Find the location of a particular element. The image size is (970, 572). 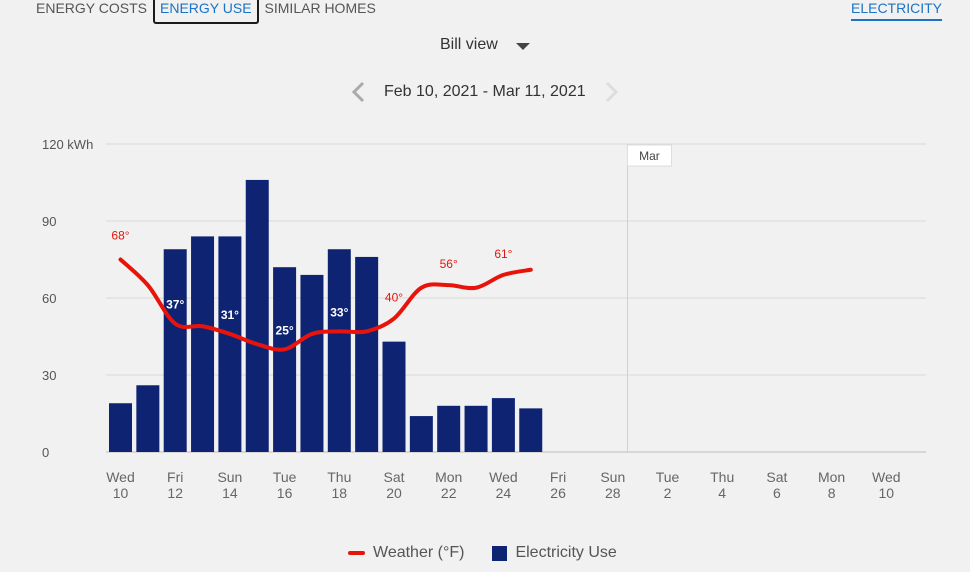

legend-weather-label: Weather (°F) is located at coordinates (419, 552).